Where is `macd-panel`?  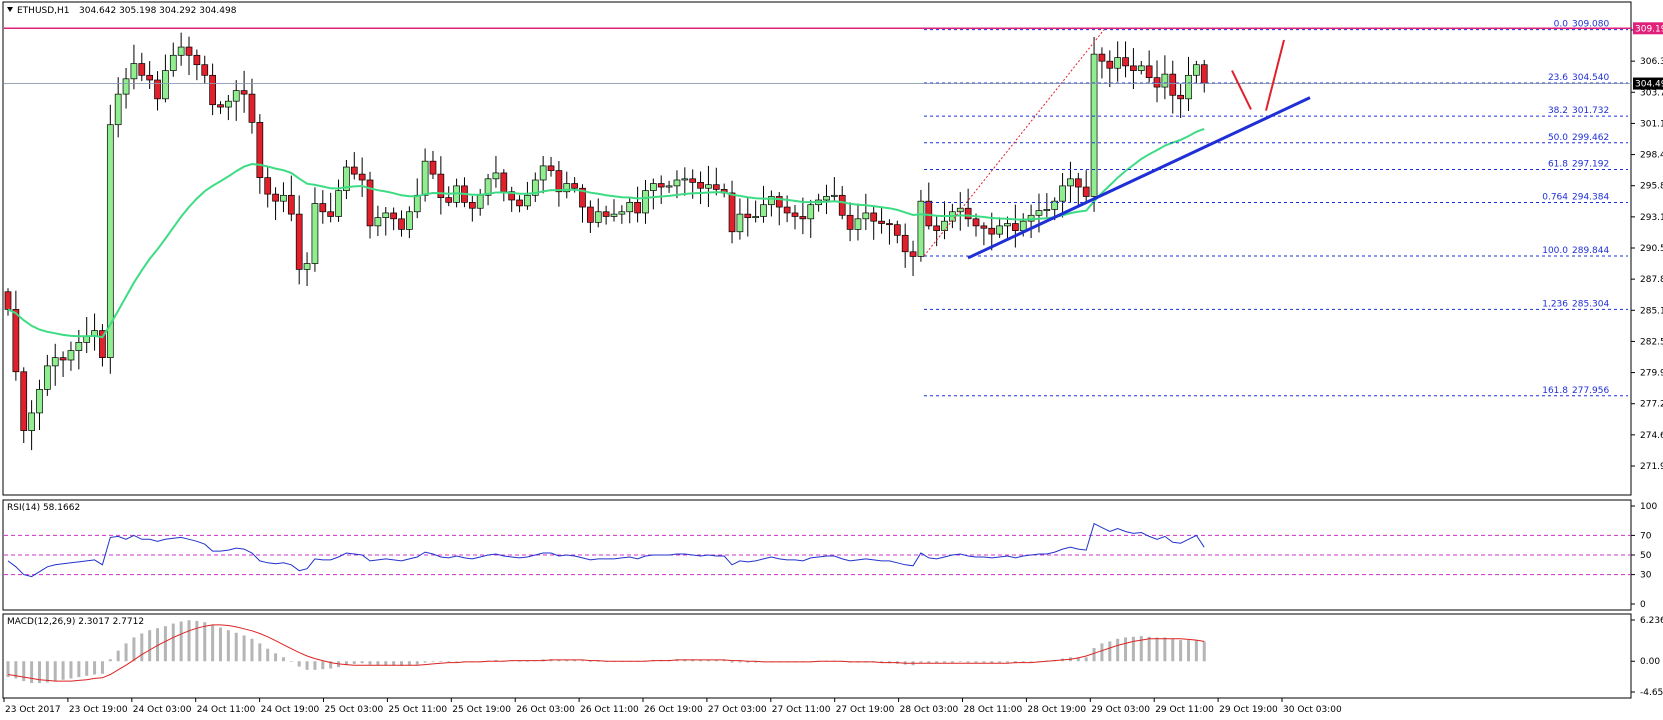
macd-panel is located at coordinates (817, 656).